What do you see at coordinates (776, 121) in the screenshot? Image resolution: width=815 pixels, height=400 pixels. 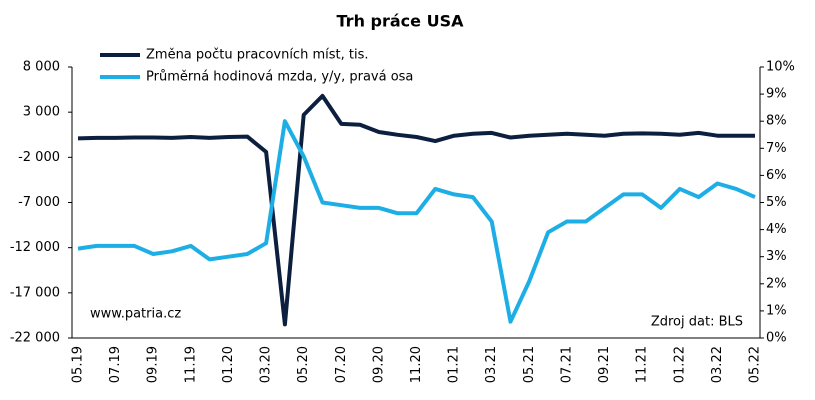 I see `y2-tick-label: 8%` at bounding box center [776, 121].